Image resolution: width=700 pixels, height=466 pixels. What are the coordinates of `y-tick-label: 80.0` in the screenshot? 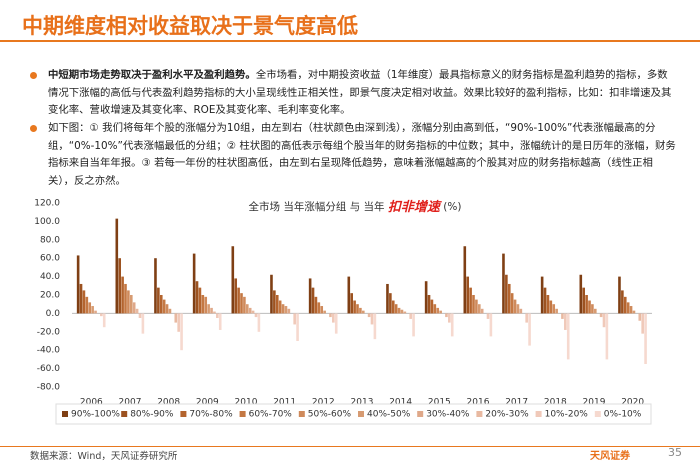 It's located at (50, 240).